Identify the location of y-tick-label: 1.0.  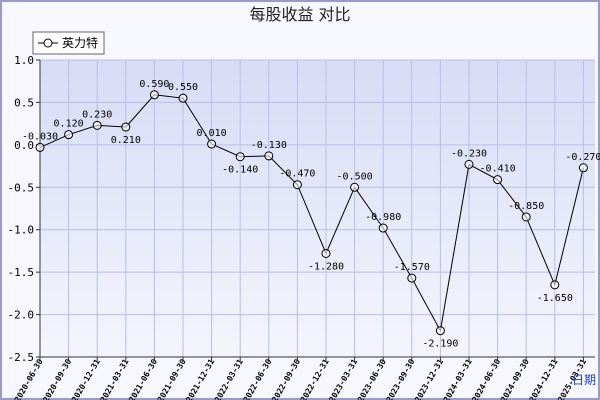
(24, 60).